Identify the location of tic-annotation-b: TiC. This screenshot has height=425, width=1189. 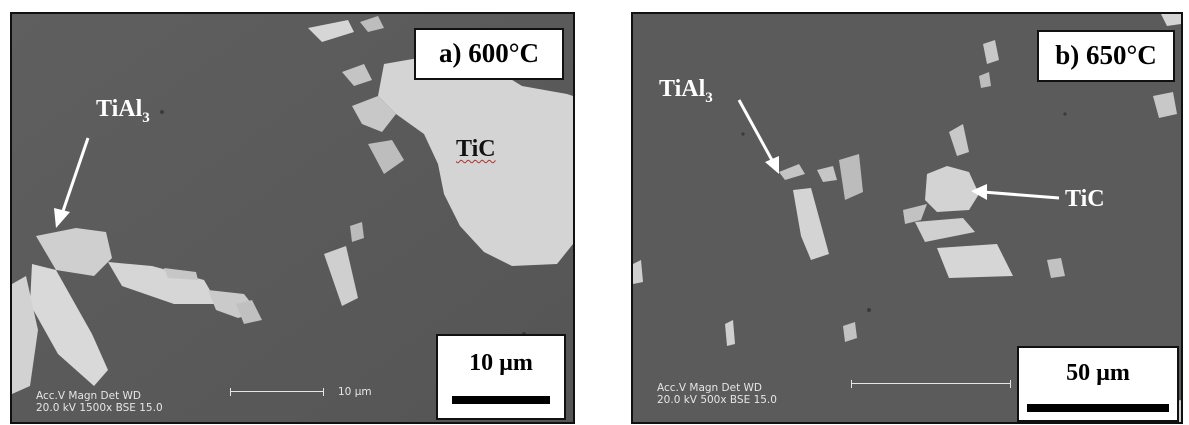
(1085, 199).